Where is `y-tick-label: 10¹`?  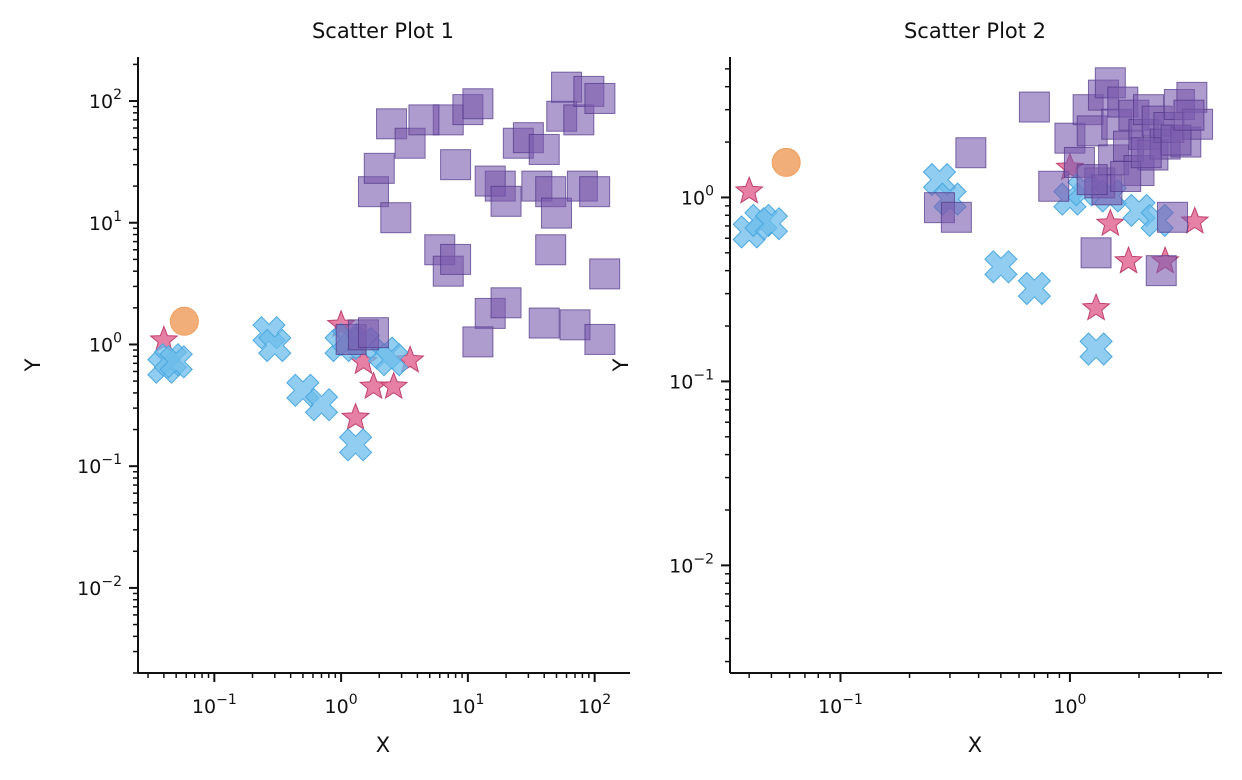
y-tick-label: 10¹ is located at coordinates (105, 222).